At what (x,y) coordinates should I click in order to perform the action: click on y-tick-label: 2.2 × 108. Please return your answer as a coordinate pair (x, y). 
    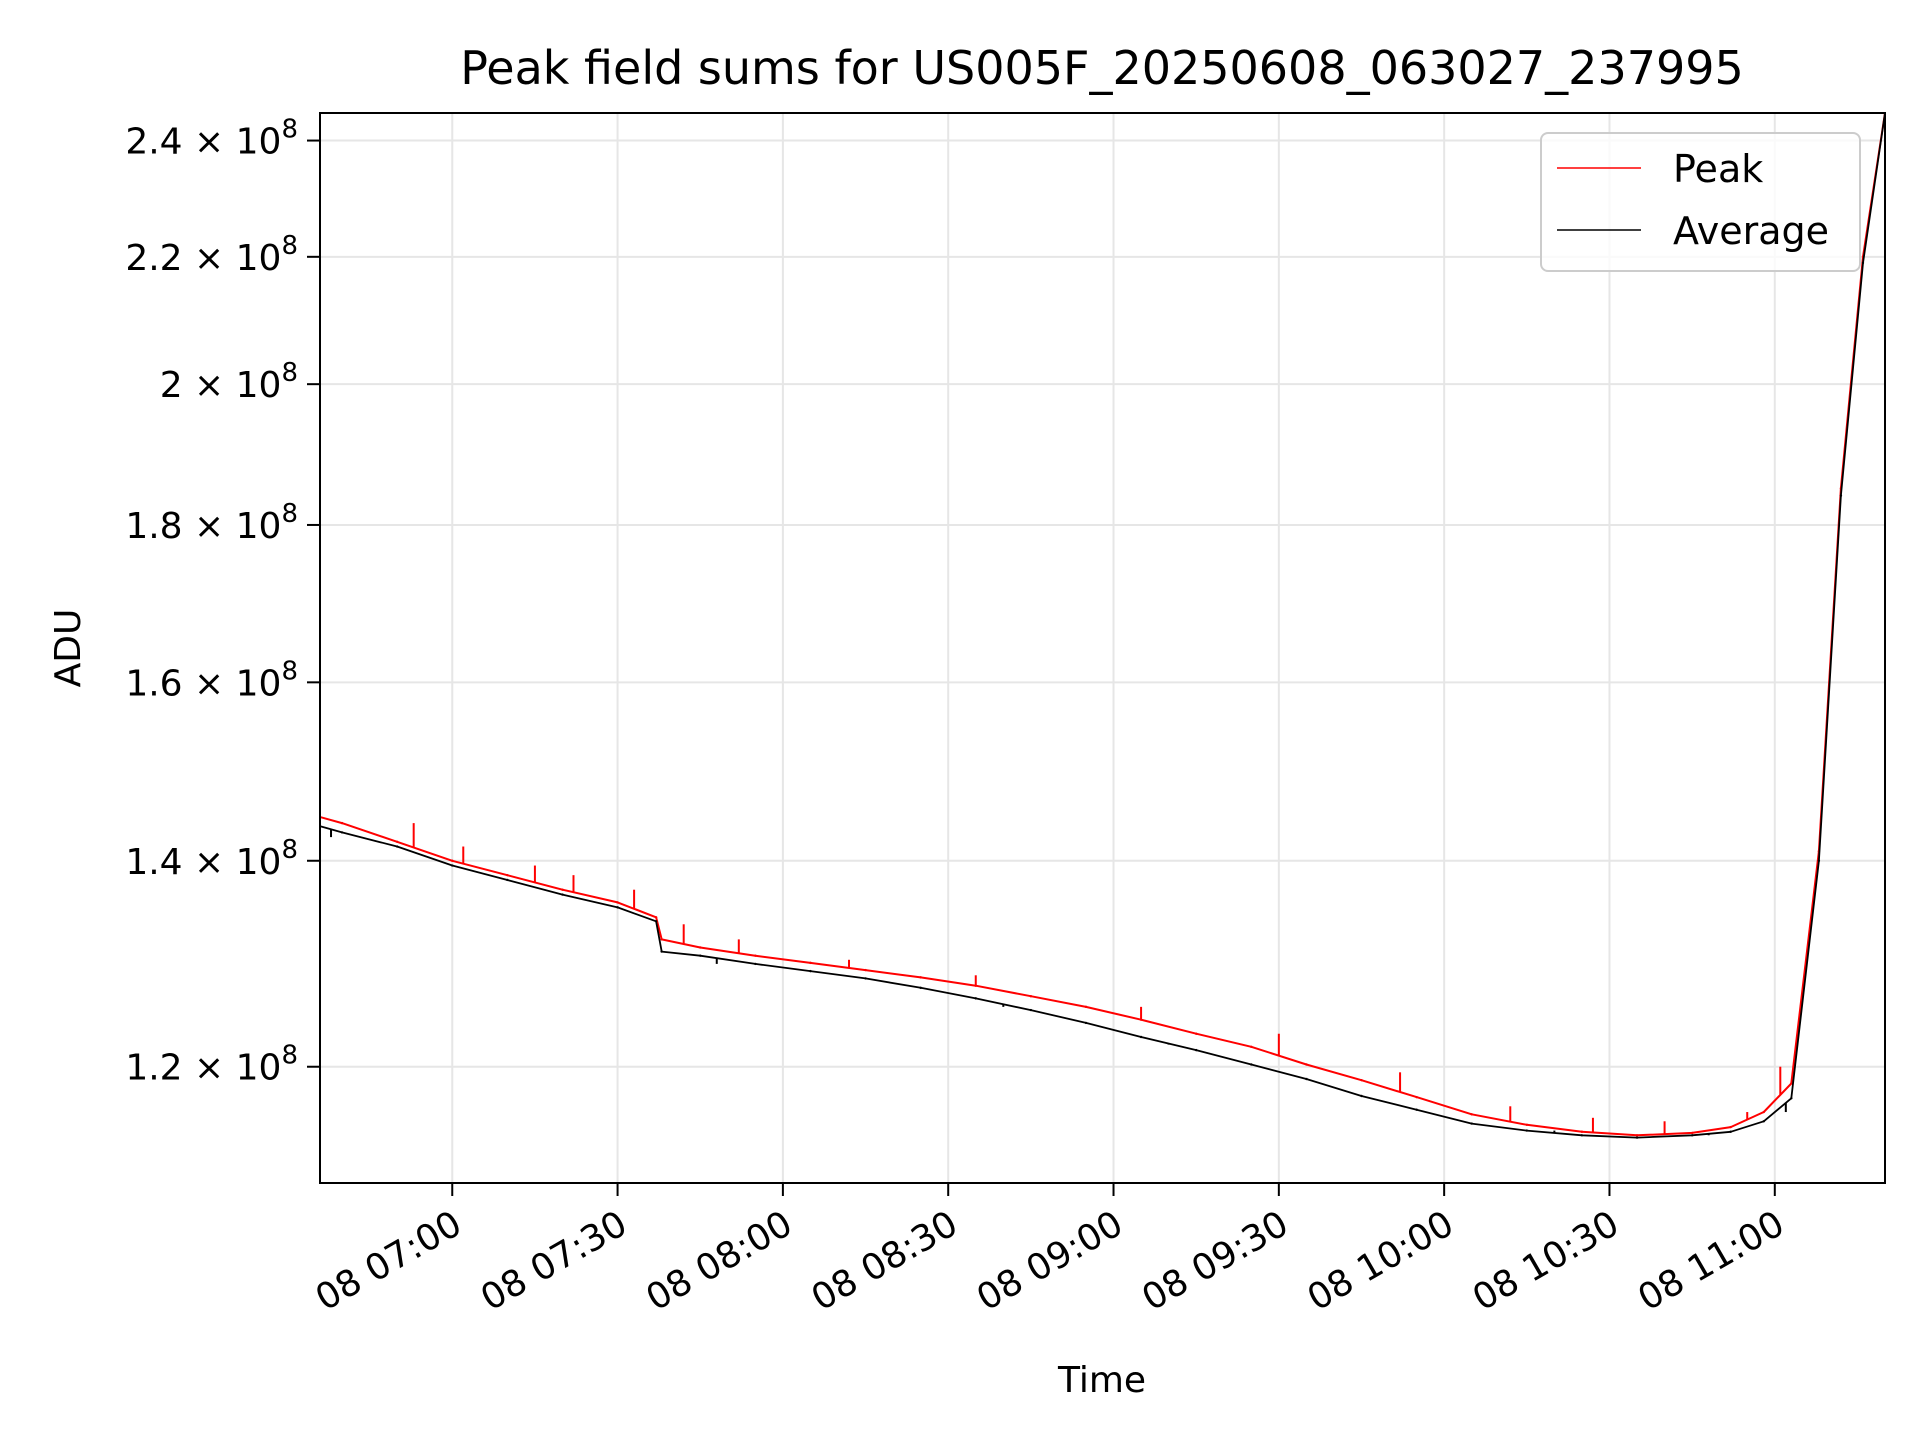
    Looking at the image, I should click on (211, 255).